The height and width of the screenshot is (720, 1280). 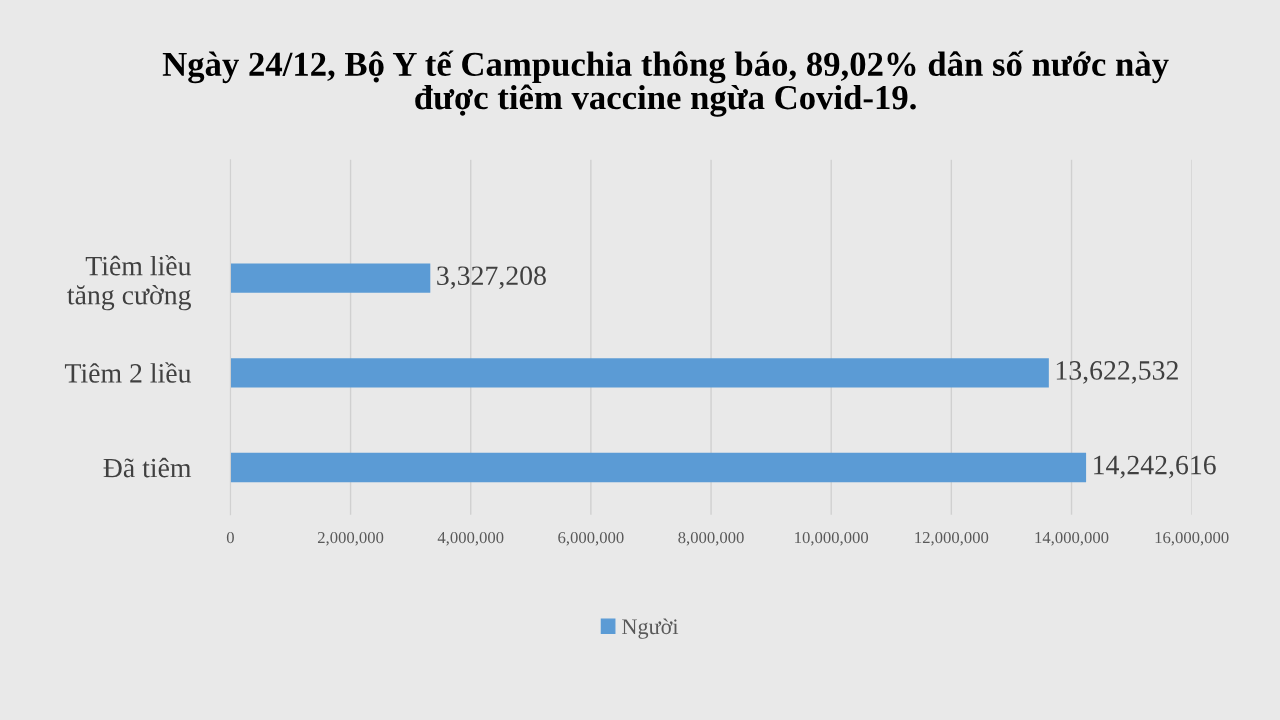 What do you see at coordinates (470, 538) in the screenshot?
I see `x-tick-label: 4,000,000` at bounding box center [470, 538].